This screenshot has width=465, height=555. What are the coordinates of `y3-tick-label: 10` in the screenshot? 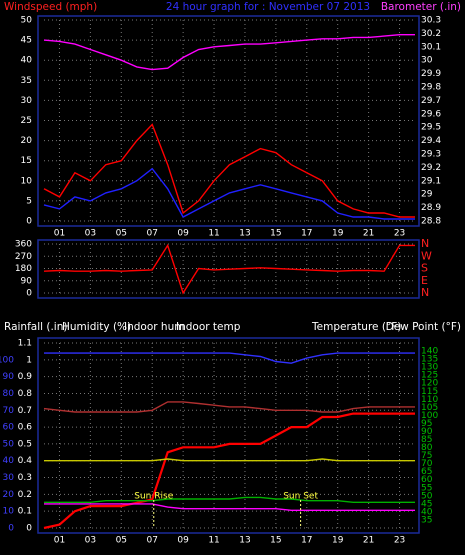 It's located at (9, 512).